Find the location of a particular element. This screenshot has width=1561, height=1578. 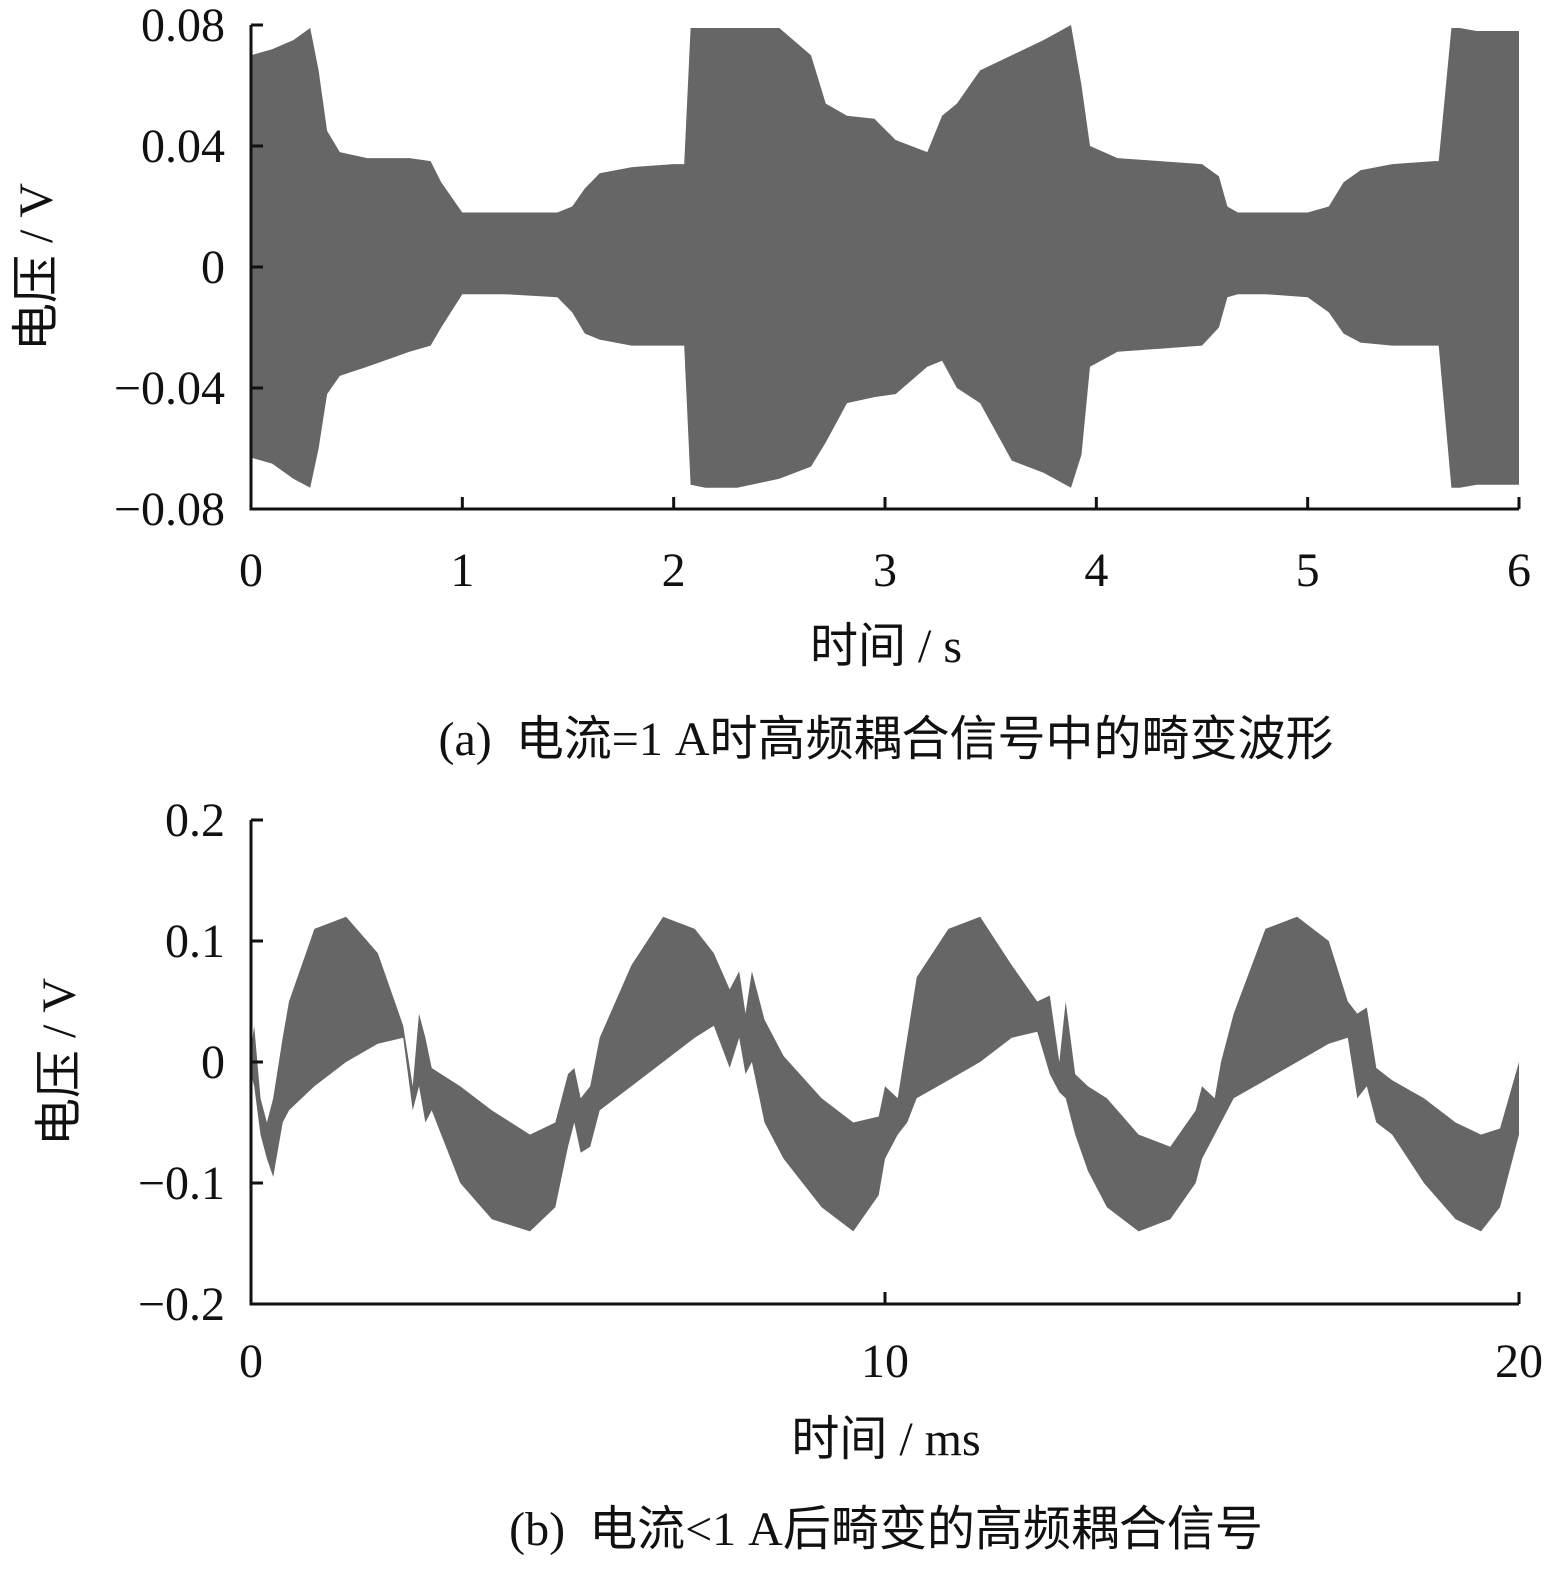

x-tick-label-a: 3 is located at coordinates (885, 570).